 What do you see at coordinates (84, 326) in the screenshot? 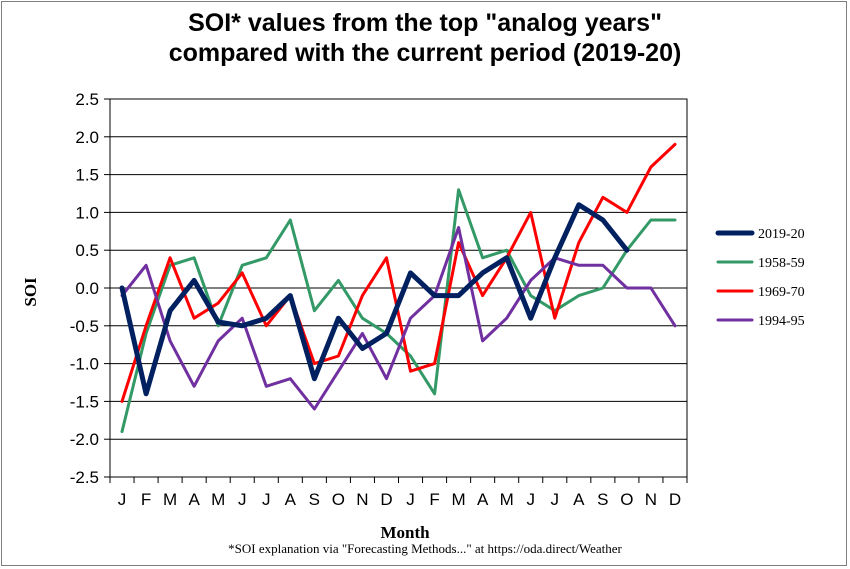
I see `y-tick-label: -0.5` at bounding box center [84, 326].